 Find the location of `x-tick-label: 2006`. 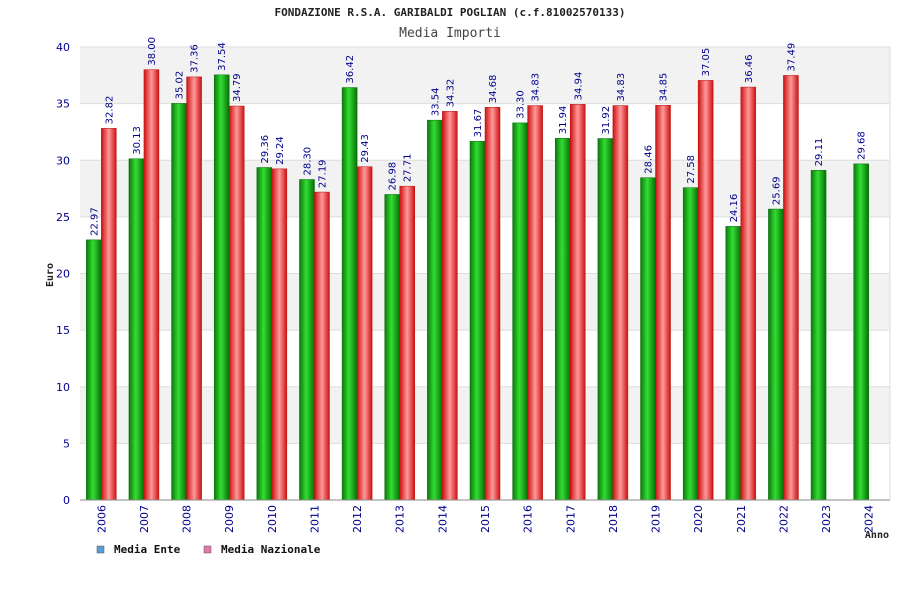

x-tick-label: 2006 is located at coordinates (101, 519).